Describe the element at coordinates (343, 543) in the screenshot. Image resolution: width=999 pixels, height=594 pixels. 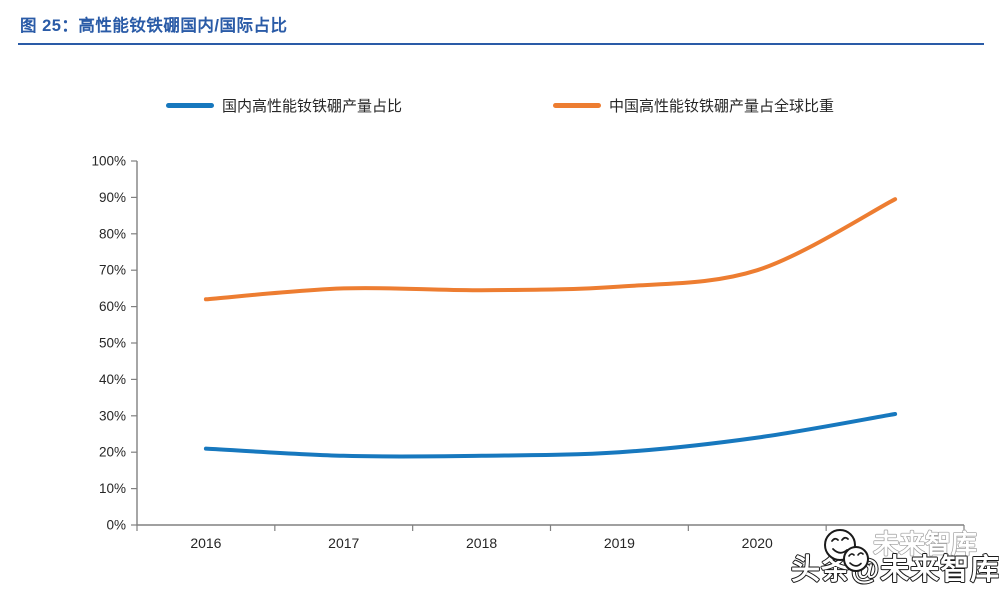
I see `x-axis-label: 2017` at that location.